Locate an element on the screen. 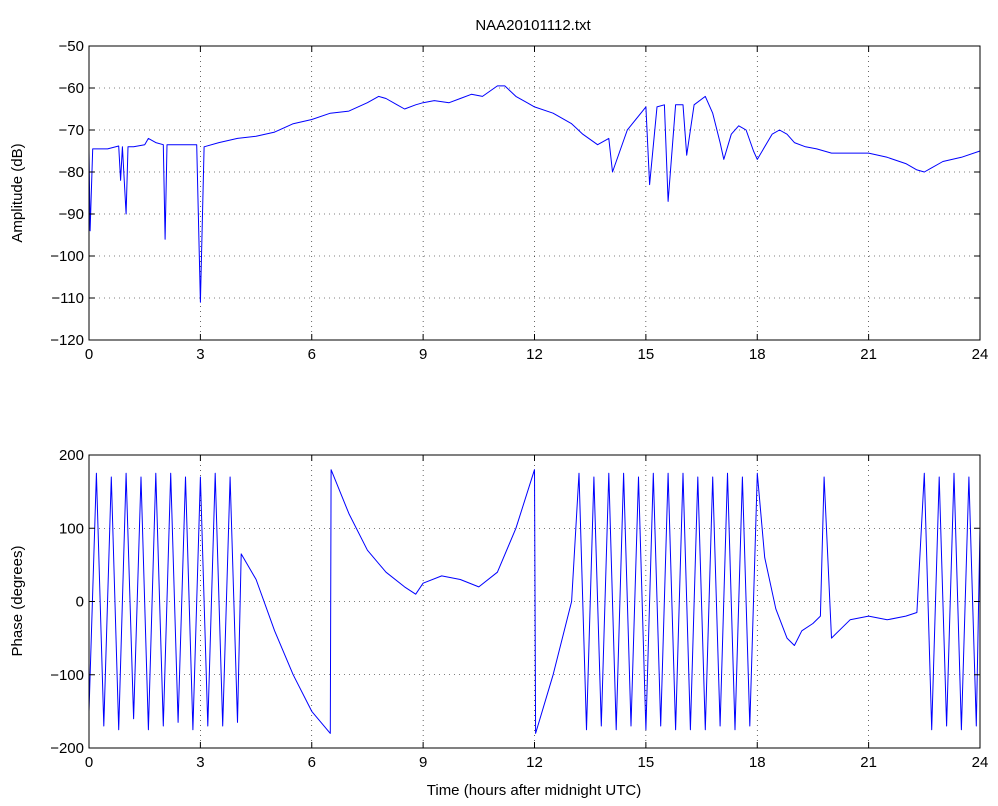 This screenshot has height=806, width=998. amplitude-y-tick-label: −70 is located at coordinates (71, 130).